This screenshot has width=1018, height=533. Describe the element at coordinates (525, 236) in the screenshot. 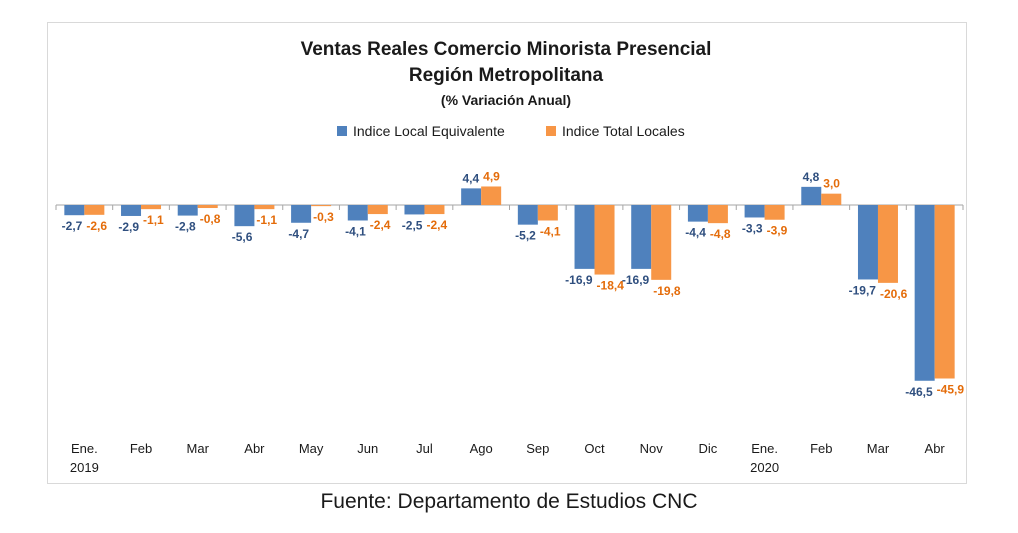

I see `data-label-series-1-9: -5,2` at that location.